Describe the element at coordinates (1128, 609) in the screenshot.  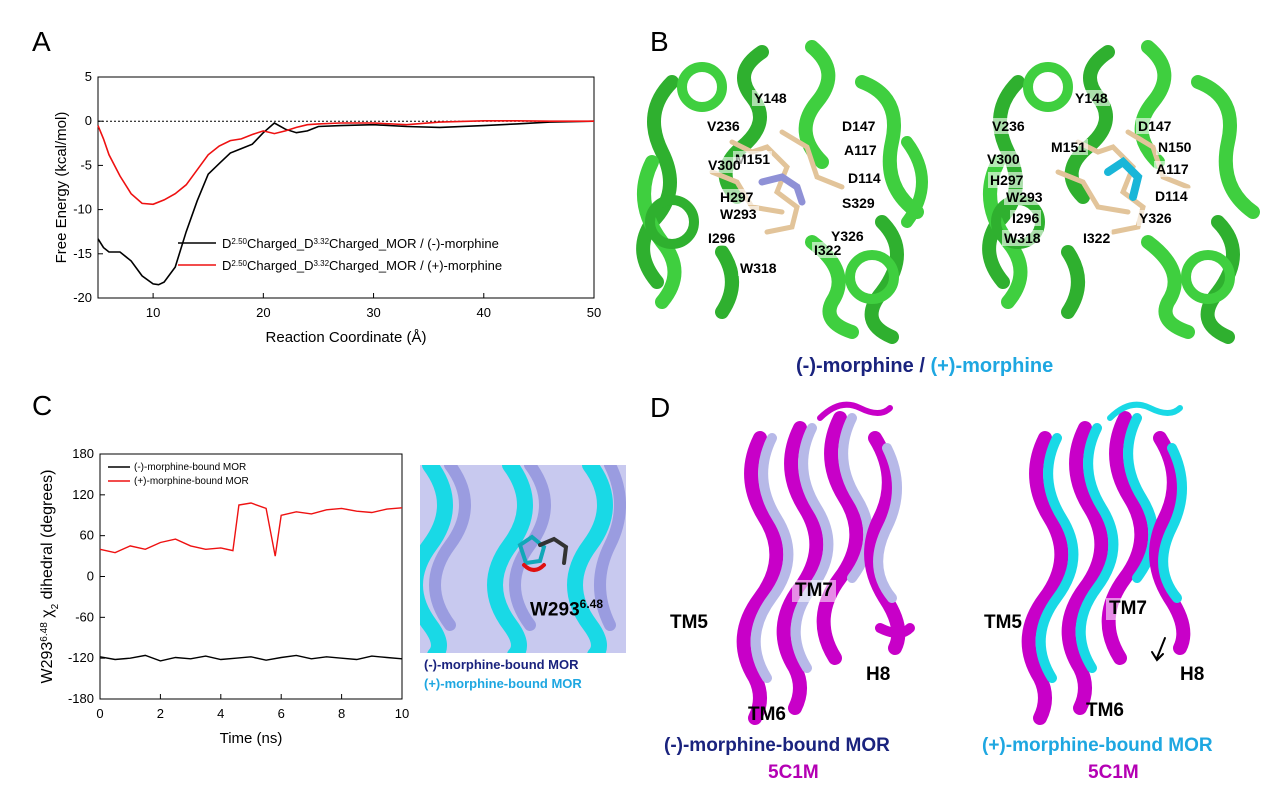
I see `label-tm7-right: TM7` at that location.